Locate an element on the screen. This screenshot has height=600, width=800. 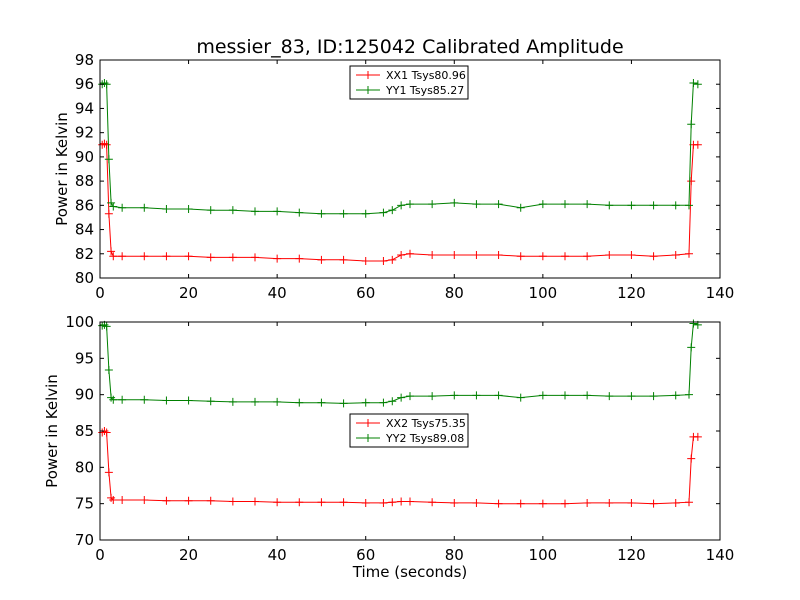
y-tick-label: 92 is located at coordinates (84, 133).